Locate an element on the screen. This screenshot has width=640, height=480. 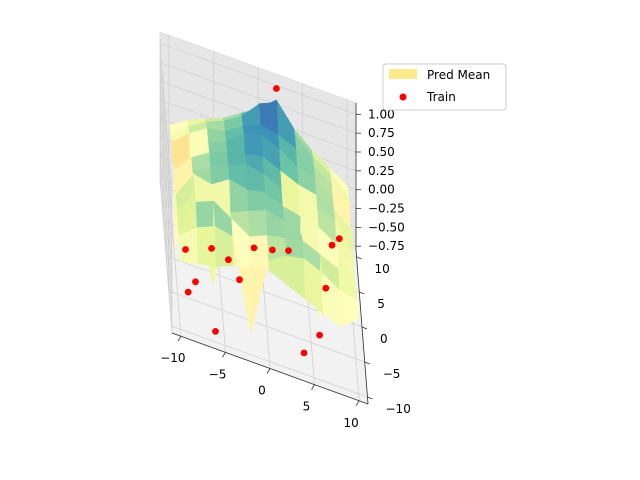
y-tick-label: −10 is located at coordinates (398, 409).